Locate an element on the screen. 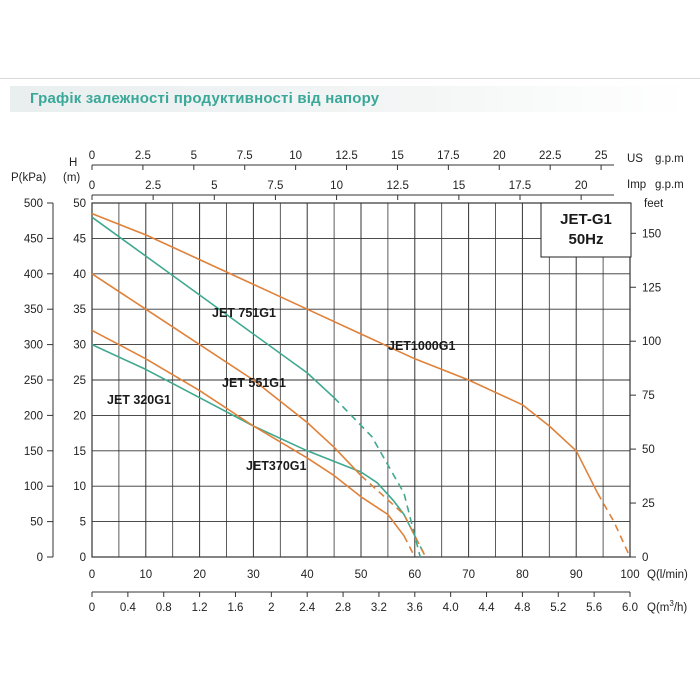  y-pressure-tick-label: 450 is located at coordinates (33, 239).